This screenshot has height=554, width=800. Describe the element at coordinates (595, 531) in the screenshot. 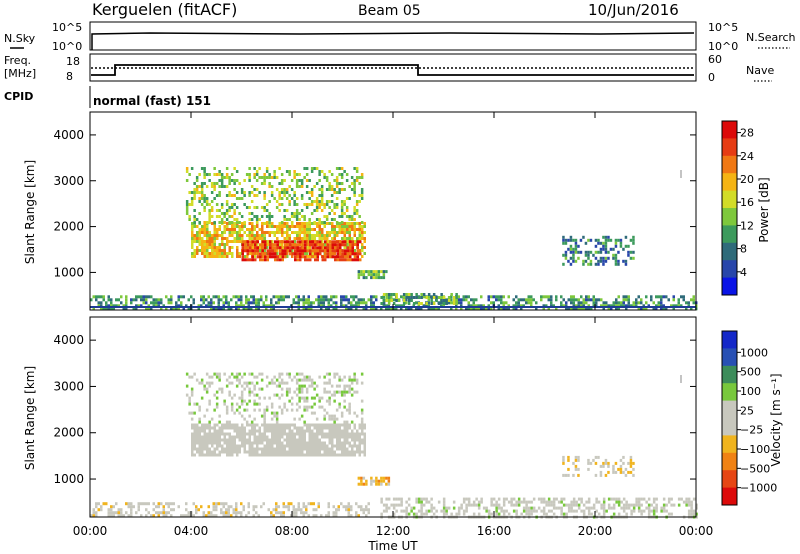

I see `x-tick-label: 20:00` at that location.